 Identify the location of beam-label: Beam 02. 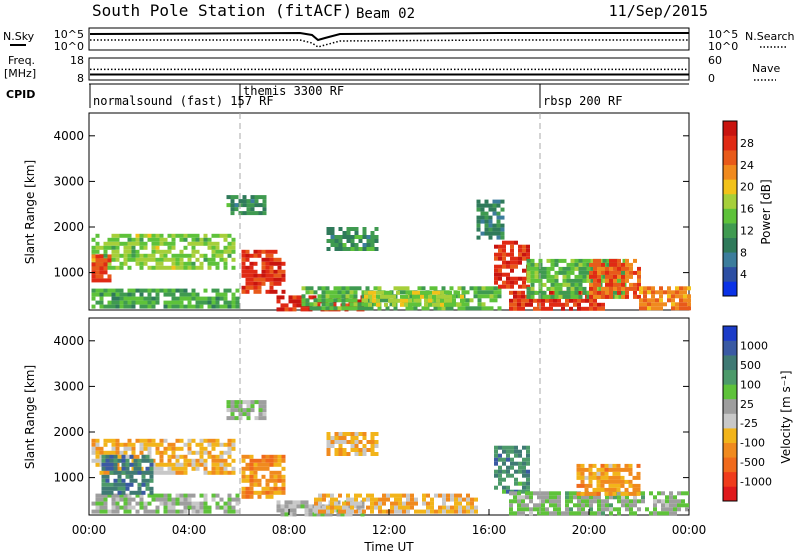
(385, 14).